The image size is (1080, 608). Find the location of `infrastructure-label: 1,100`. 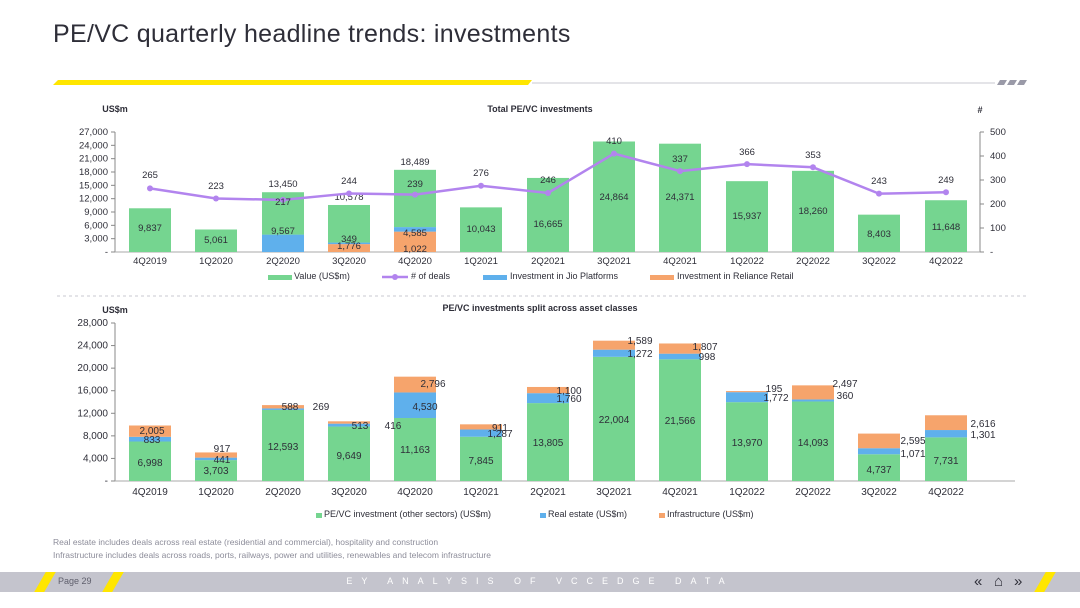

infrastructure-label: 1,100 is located at coordinates (568, 391).